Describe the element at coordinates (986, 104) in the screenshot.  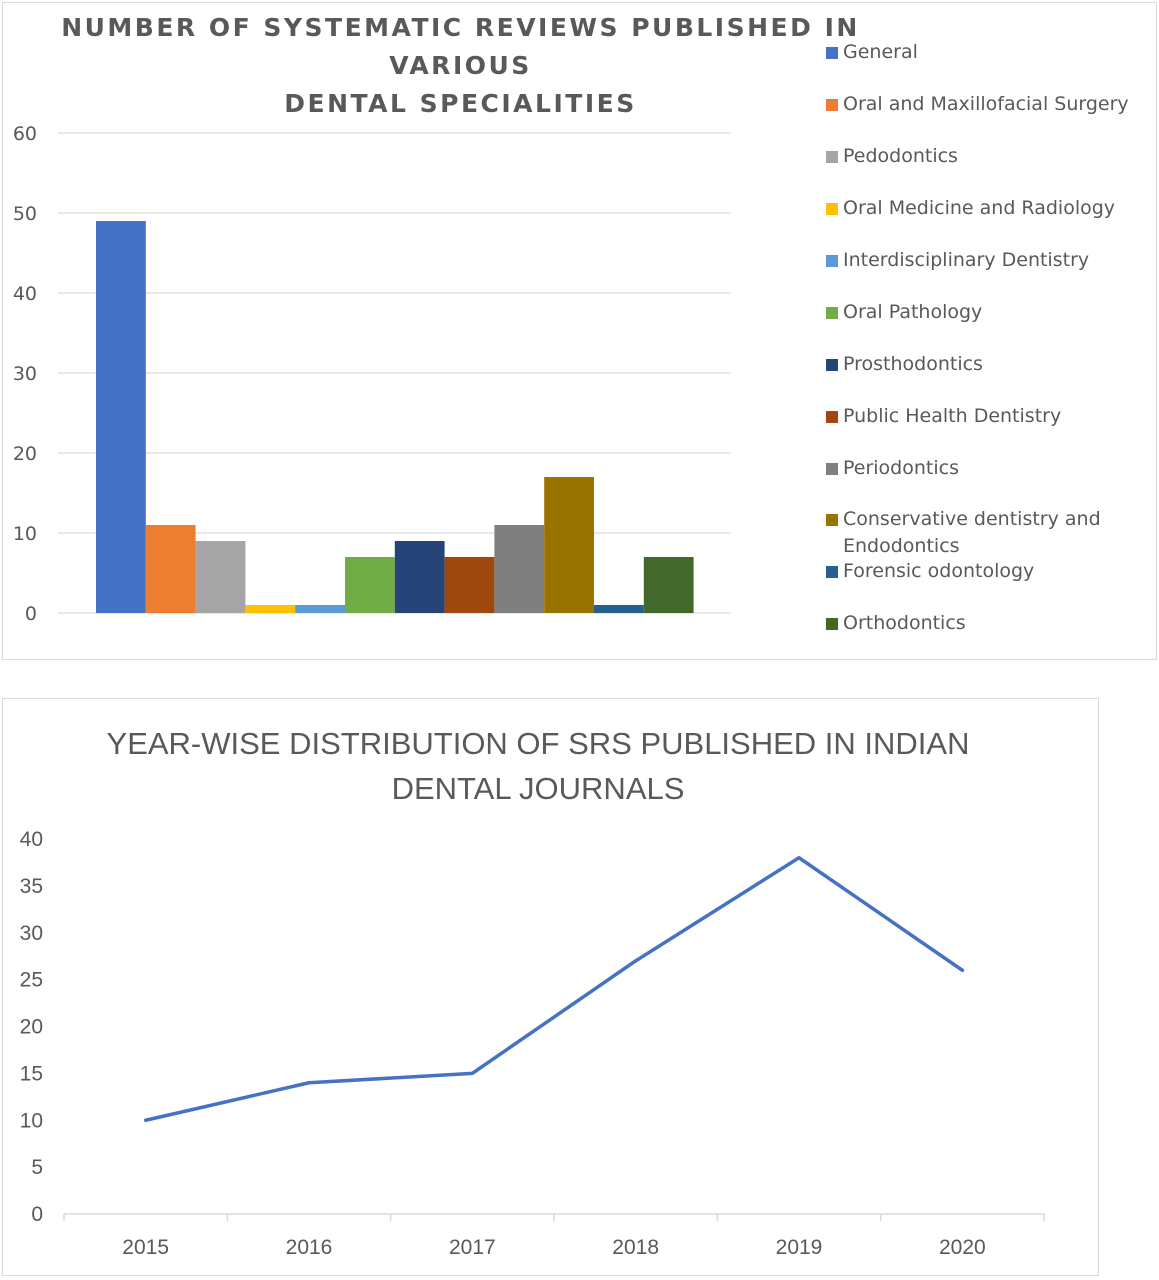
I see `legend-label: Oral and Maxillofacial Surgery` at that location.